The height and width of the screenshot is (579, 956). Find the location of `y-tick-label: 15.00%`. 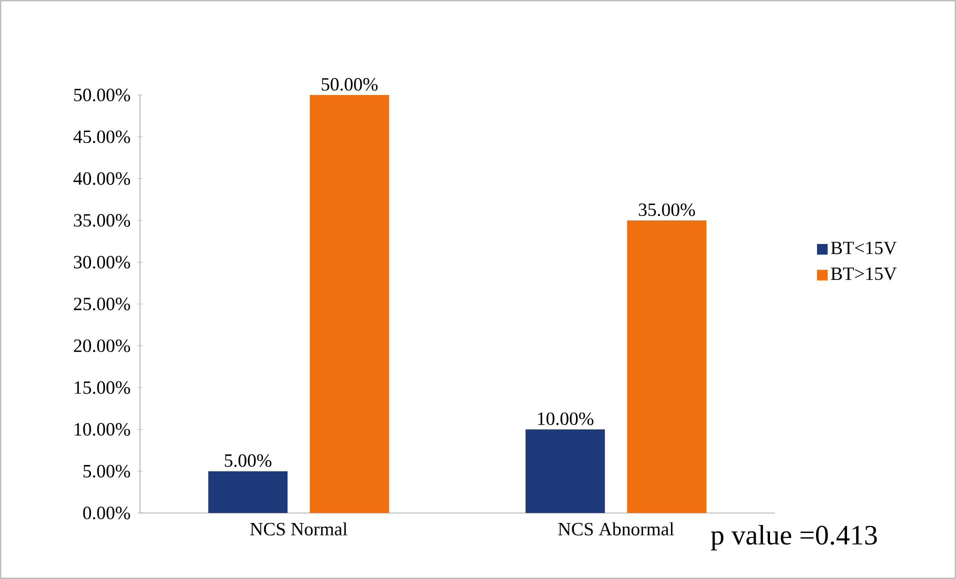

y-tick-label: 15.00% is located at coordinates (102, 387).